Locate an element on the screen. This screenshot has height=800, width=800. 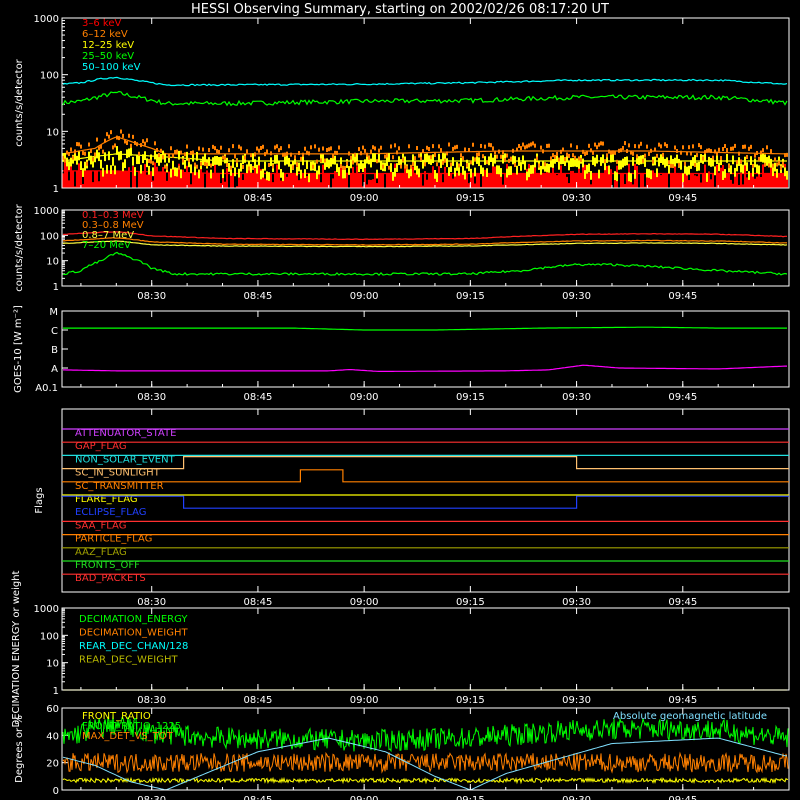
hxr-ytick-label: 100 is located at coordinates (49, 76).